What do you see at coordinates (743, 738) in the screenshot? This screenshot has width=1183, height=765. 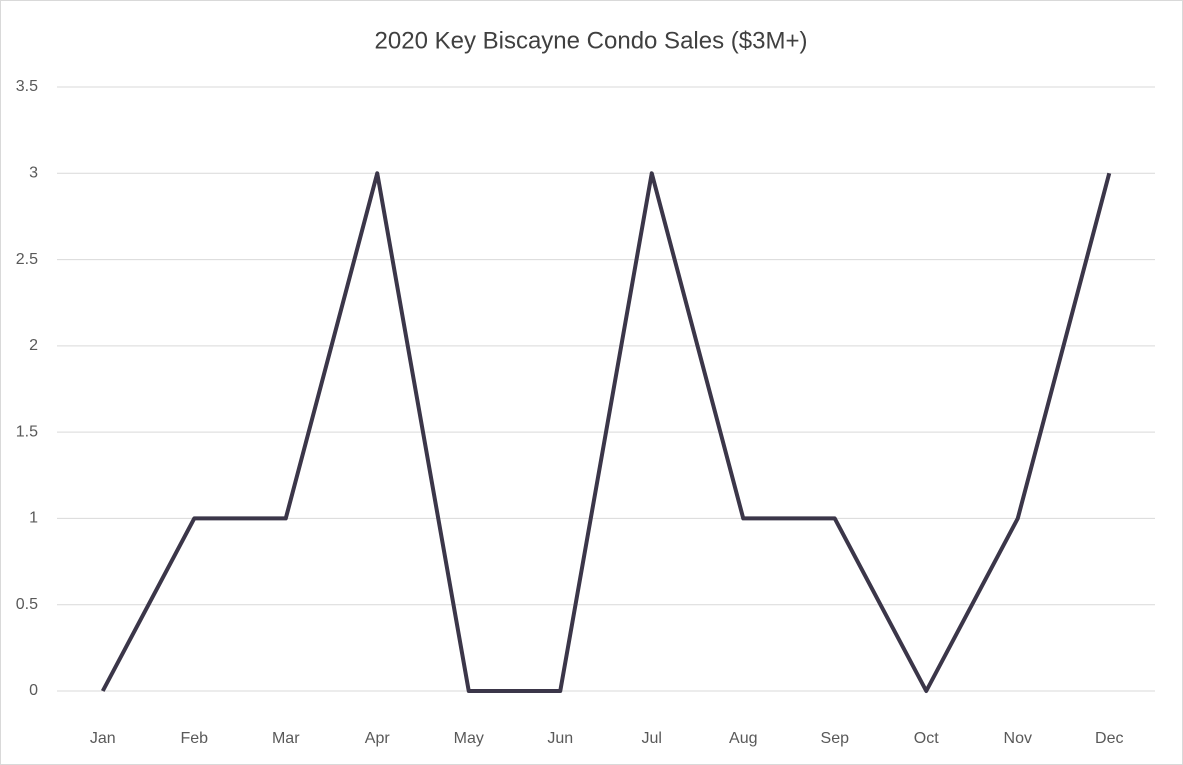 I see `x-tick-label: Aug` at bounding box center [743, 738].